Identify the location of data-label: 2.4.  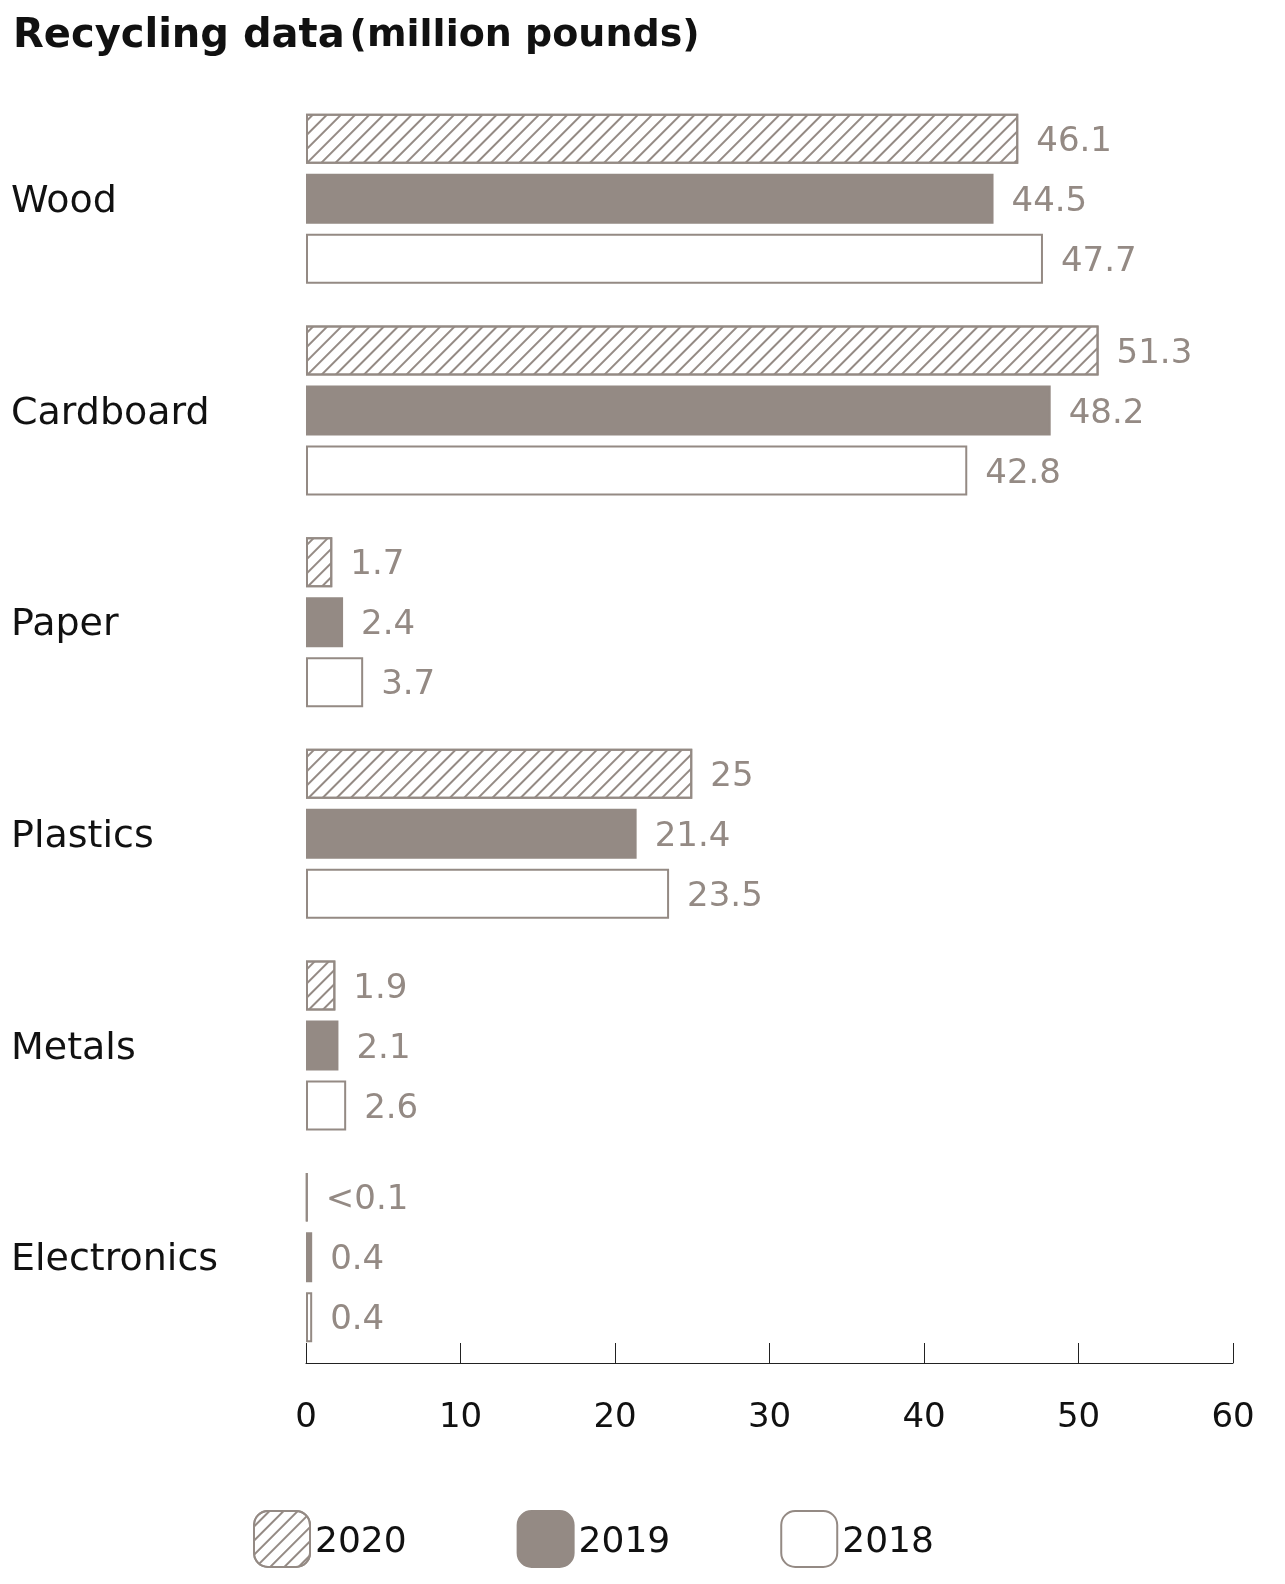
(388, 622).